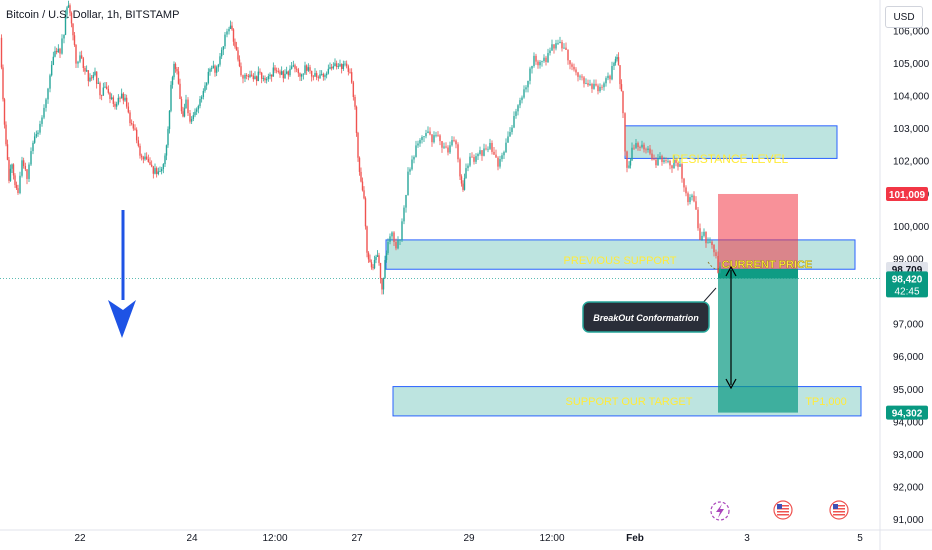 The height and width of the screenshot is (550, 932). I want to click on y-tick-label: 94,000, so click(908, 422).